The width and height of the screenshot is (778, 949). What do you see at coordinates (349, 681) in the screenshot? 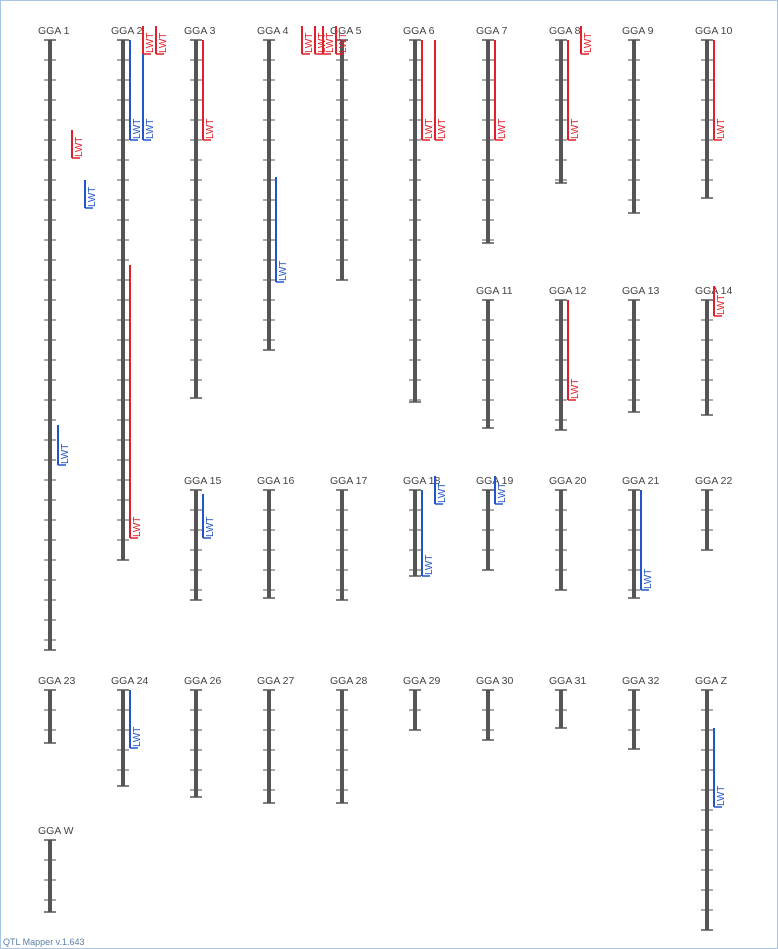
I see `chromosome-label: GGA 28` at bounding box center [349, 681].